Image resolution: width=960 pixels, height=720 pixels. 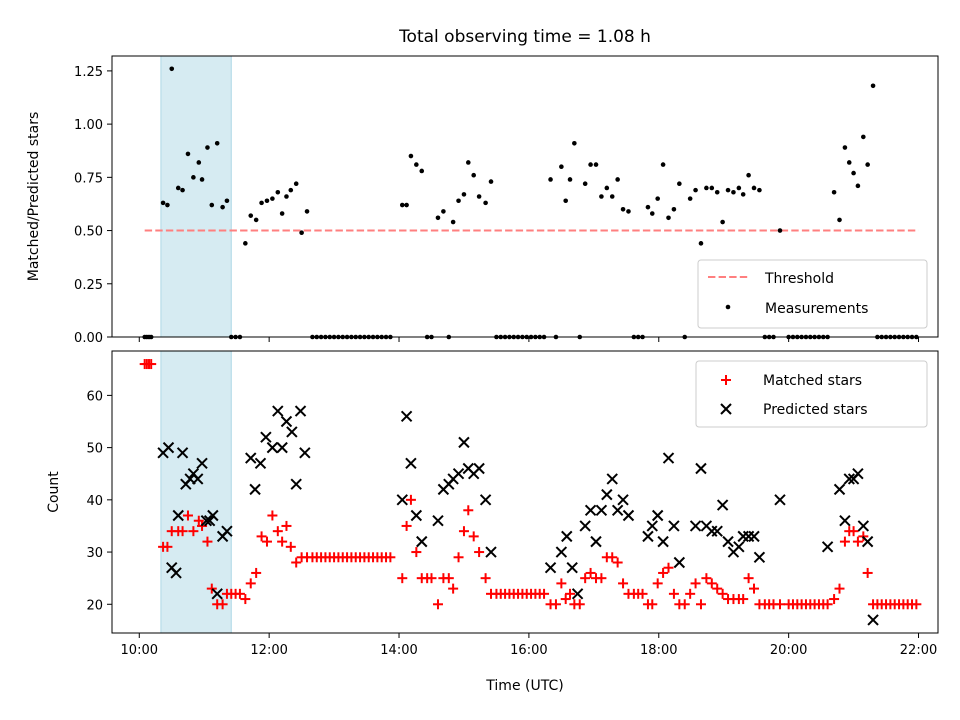 What do you see at coordinates (524, 686) in the screenshot?
I see `x-axis-label: Time (UTC)` at bounding box center [524, 686].